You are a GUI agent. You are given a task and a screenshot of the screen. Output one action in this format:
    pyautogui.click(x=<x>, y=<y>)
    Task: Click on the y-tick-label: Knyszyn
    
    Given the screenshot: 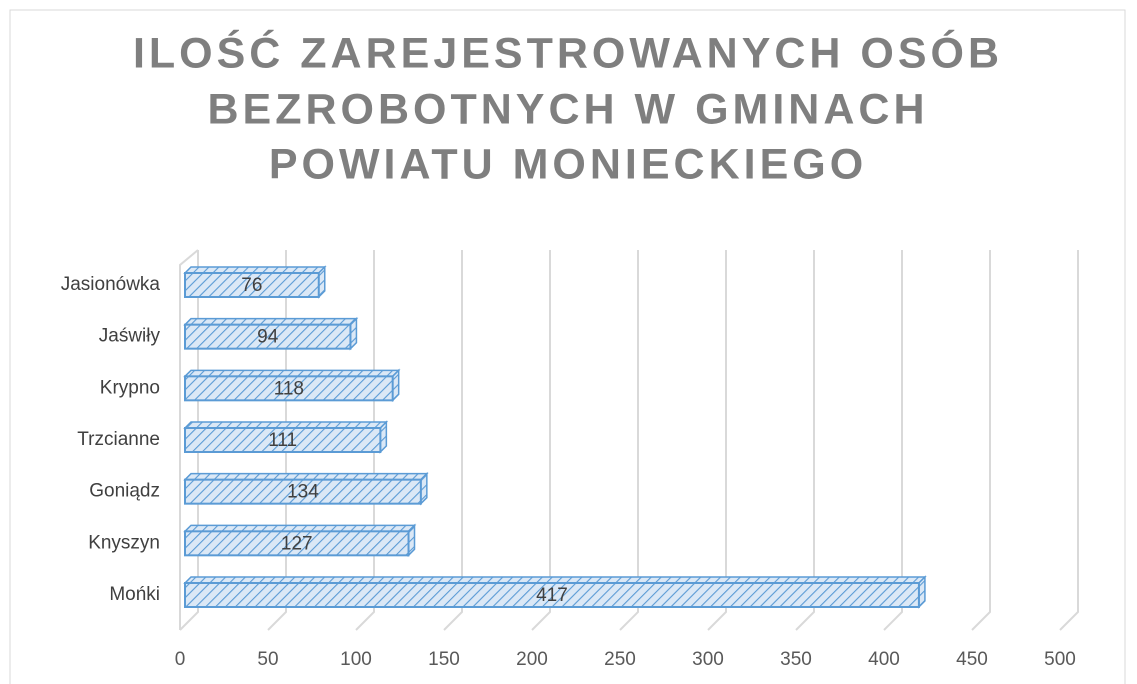 What is the action you would take?
    pyautogui.click(x=124, y=542)
    